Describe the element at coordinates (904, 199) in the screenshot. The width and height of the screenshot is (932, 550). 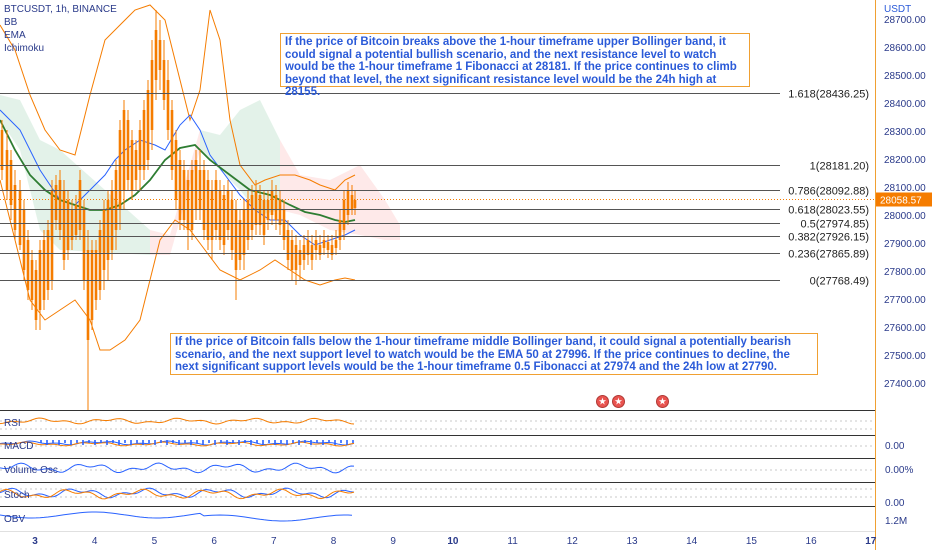
I see `current-price-marker` at that location.